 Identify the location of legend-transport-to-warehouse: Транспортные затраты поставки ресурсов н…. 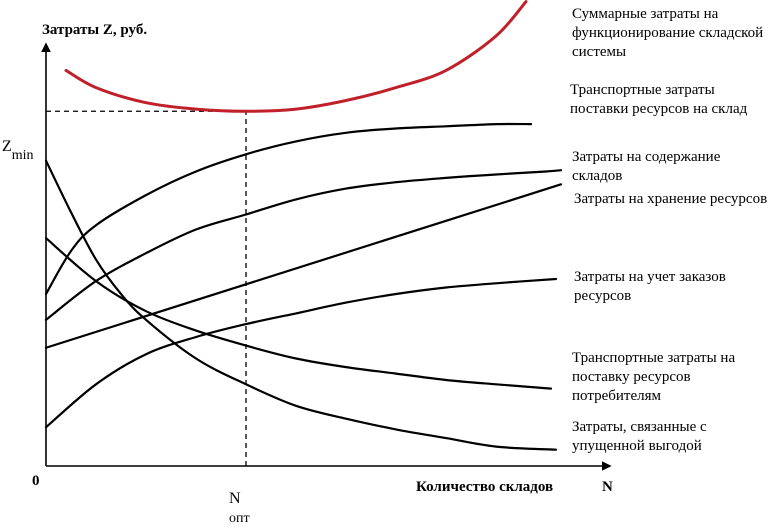
(659, 99).